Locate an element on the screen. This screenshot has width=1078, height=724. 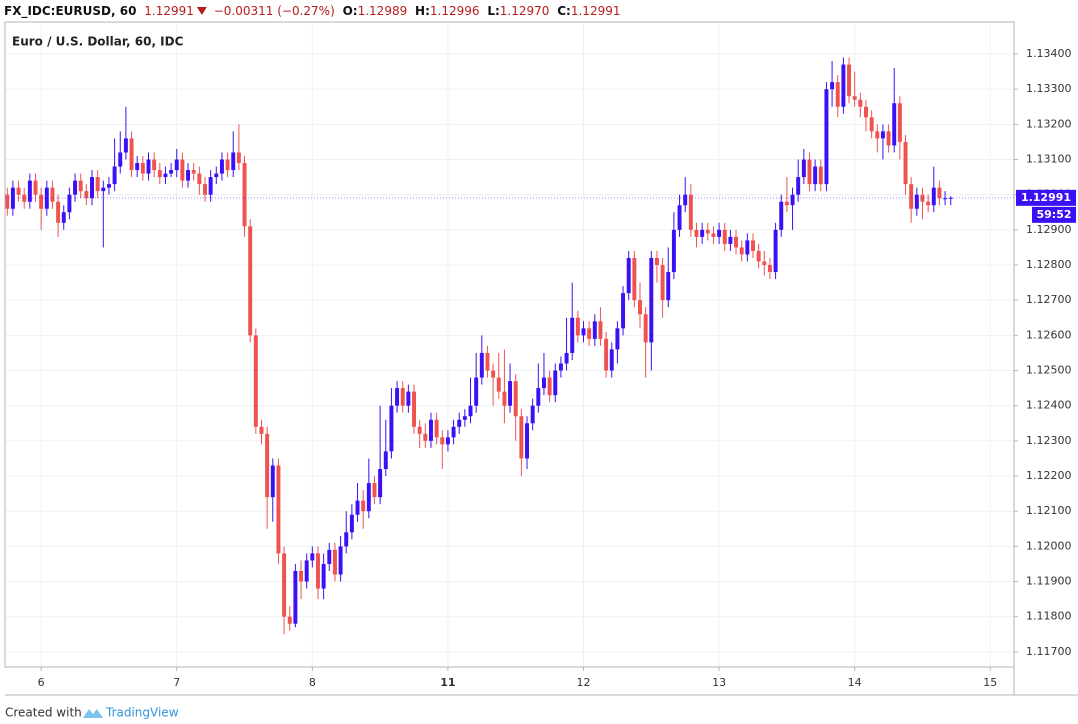
change: −0.00311 (−0.27%) is located at coordinates (274, 11).